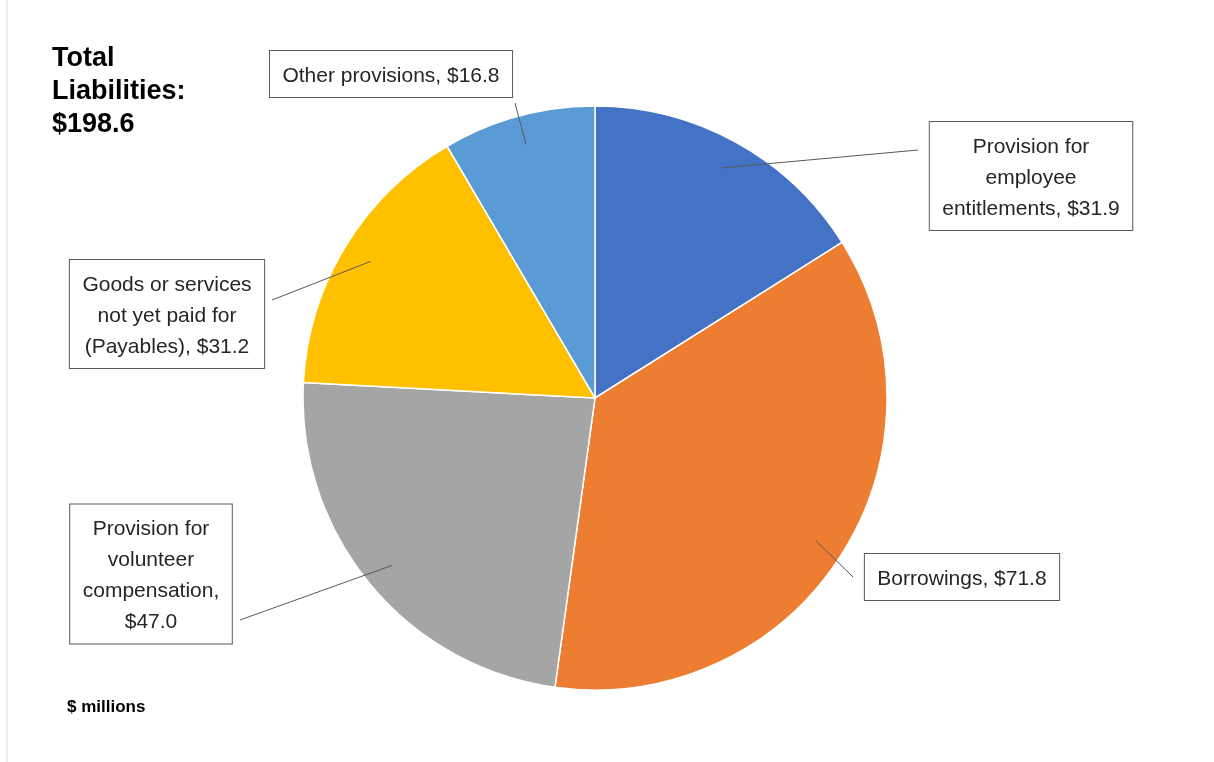  I want to click on text: $ millions, so click(106, 706).